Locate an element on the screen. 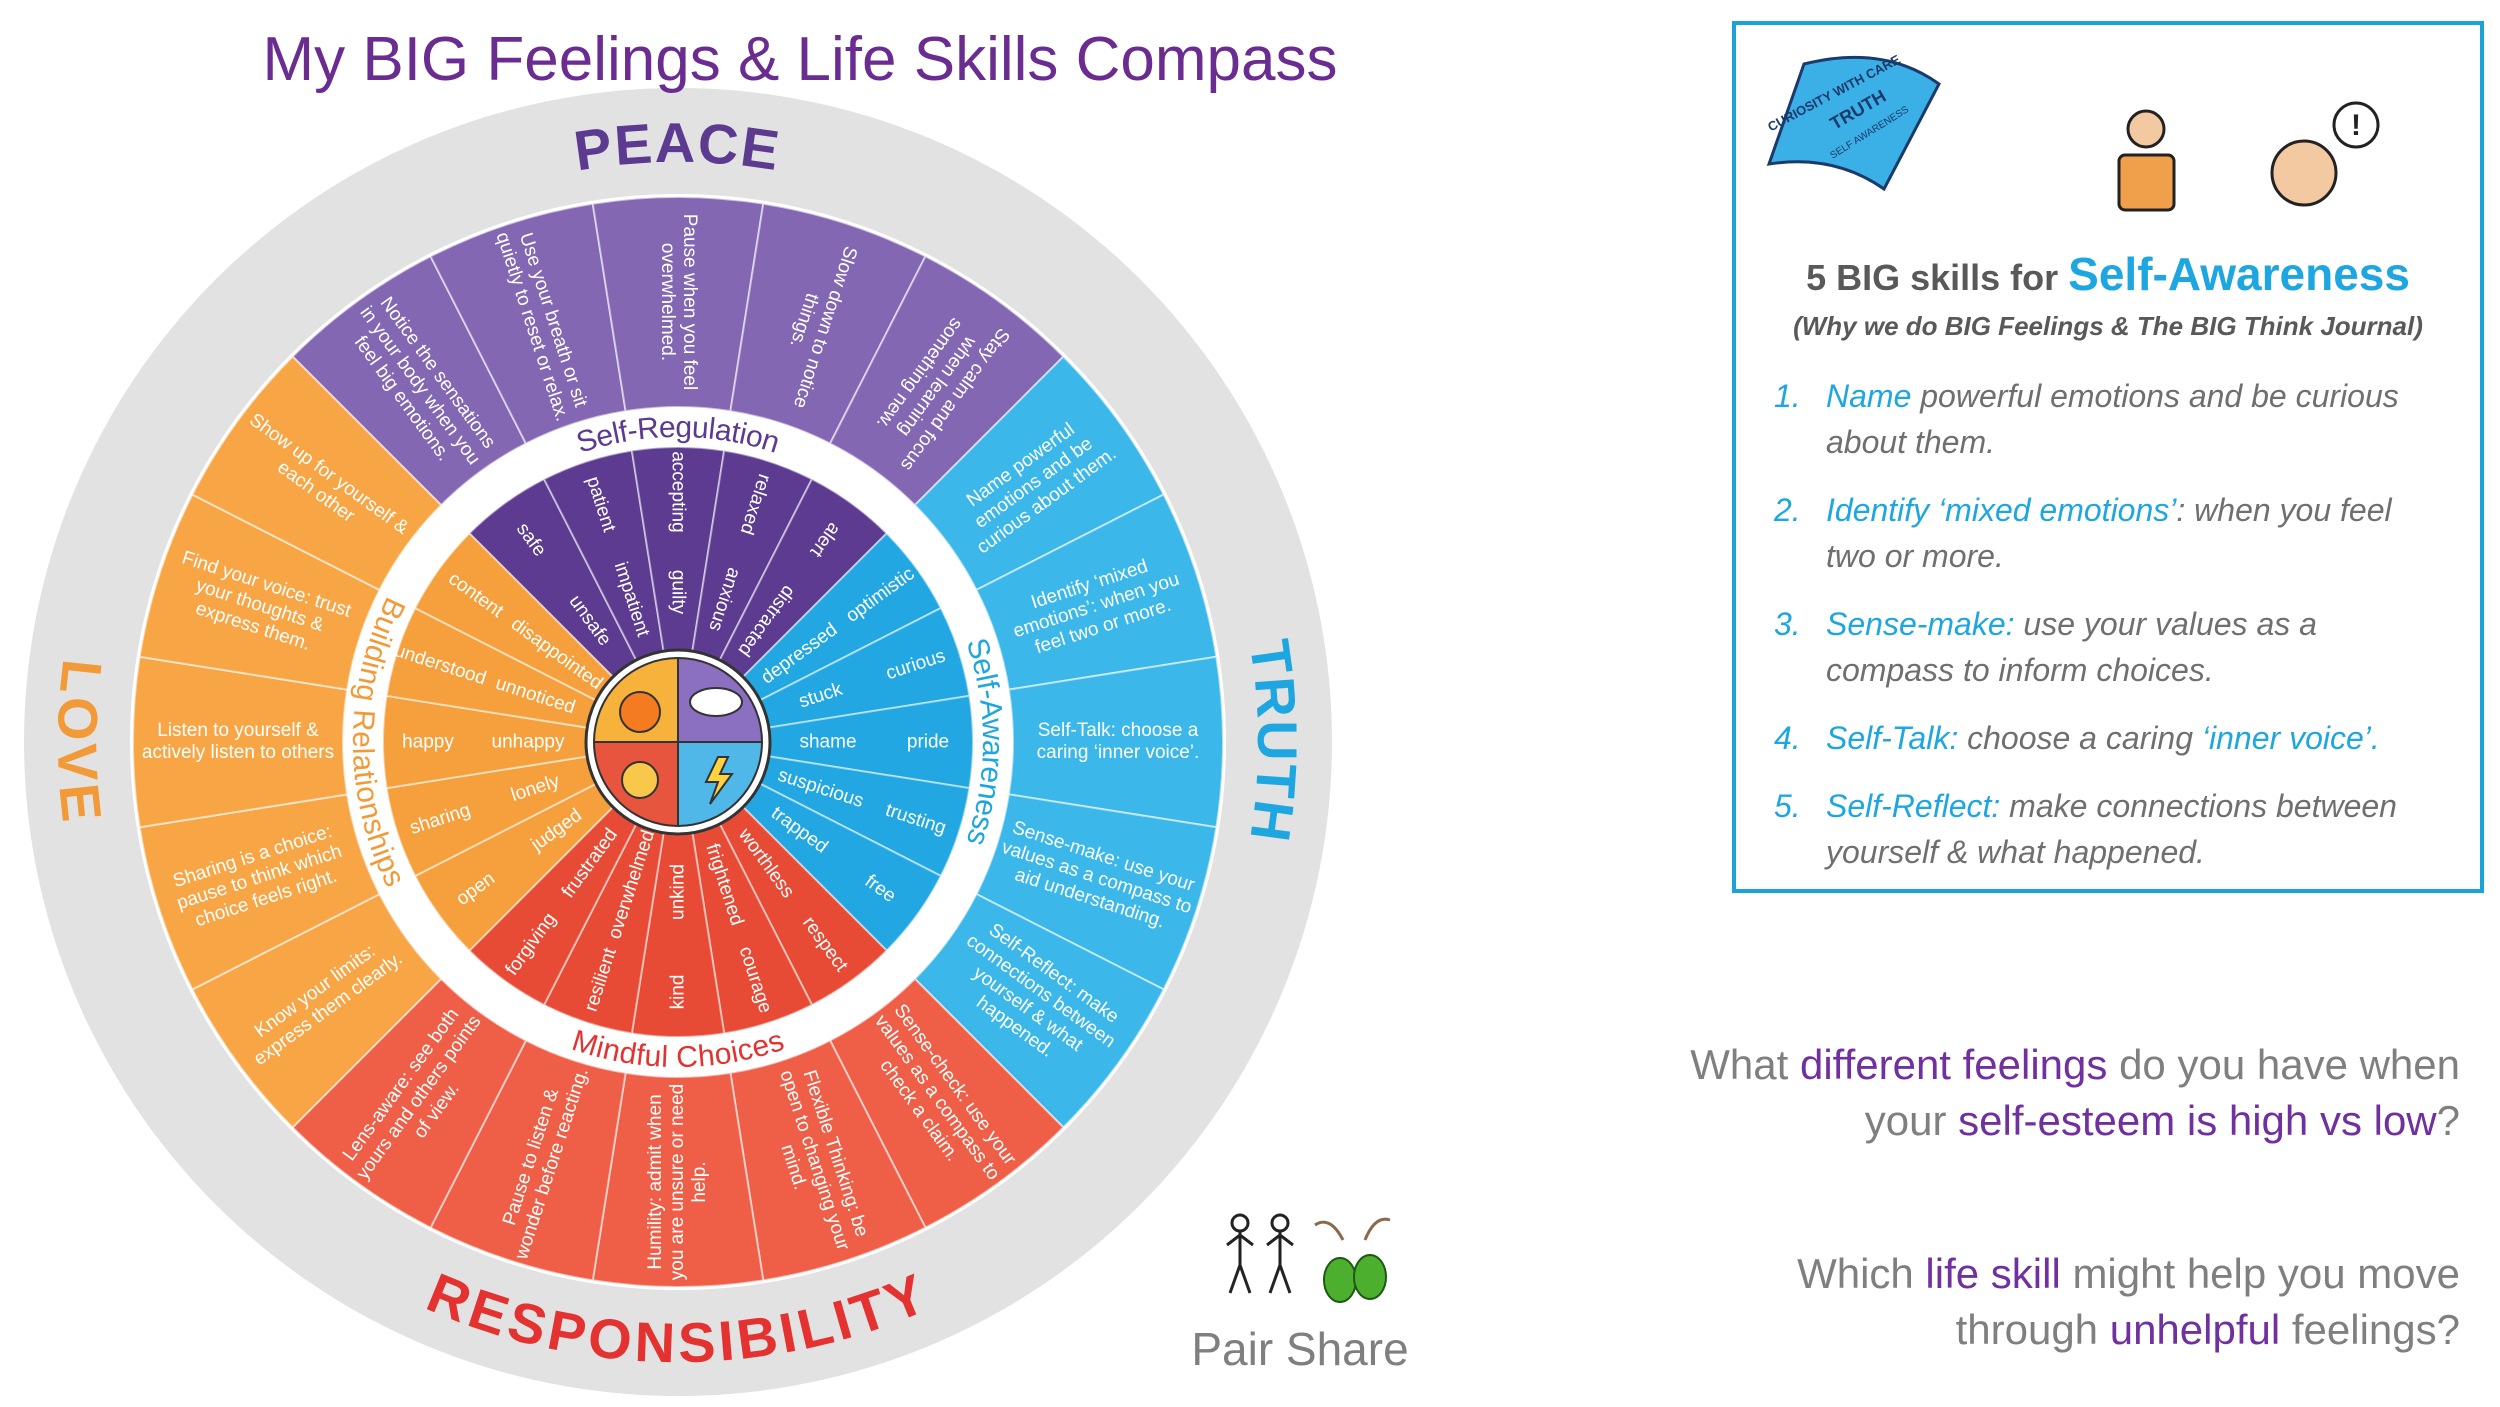 The image size is (2500, 1407). question-keyword: different feelings is located at coordinates (1953, 1064).